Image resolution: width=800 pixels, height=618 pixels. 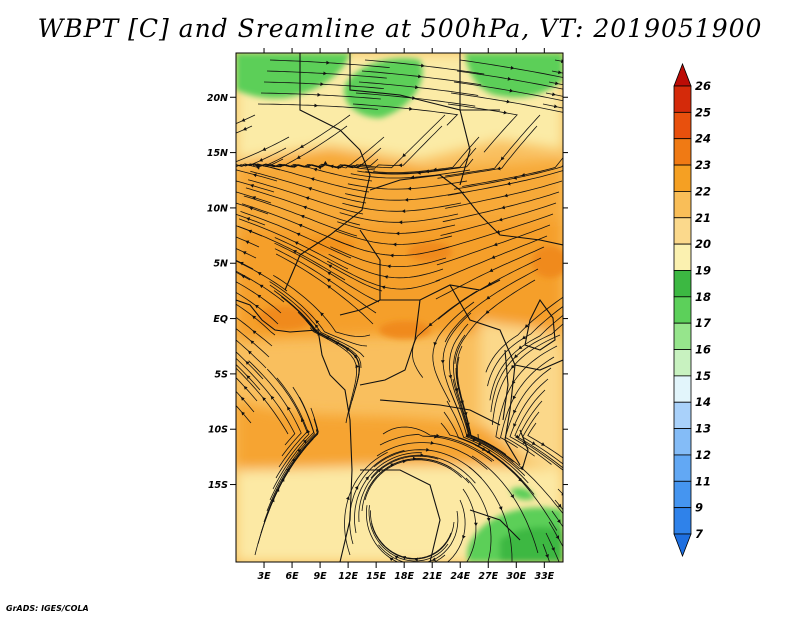 What do you see at coordinates (703, 481) in the screenshot?
I see `colorbar-label: 11` at bounding box center [703, 481].